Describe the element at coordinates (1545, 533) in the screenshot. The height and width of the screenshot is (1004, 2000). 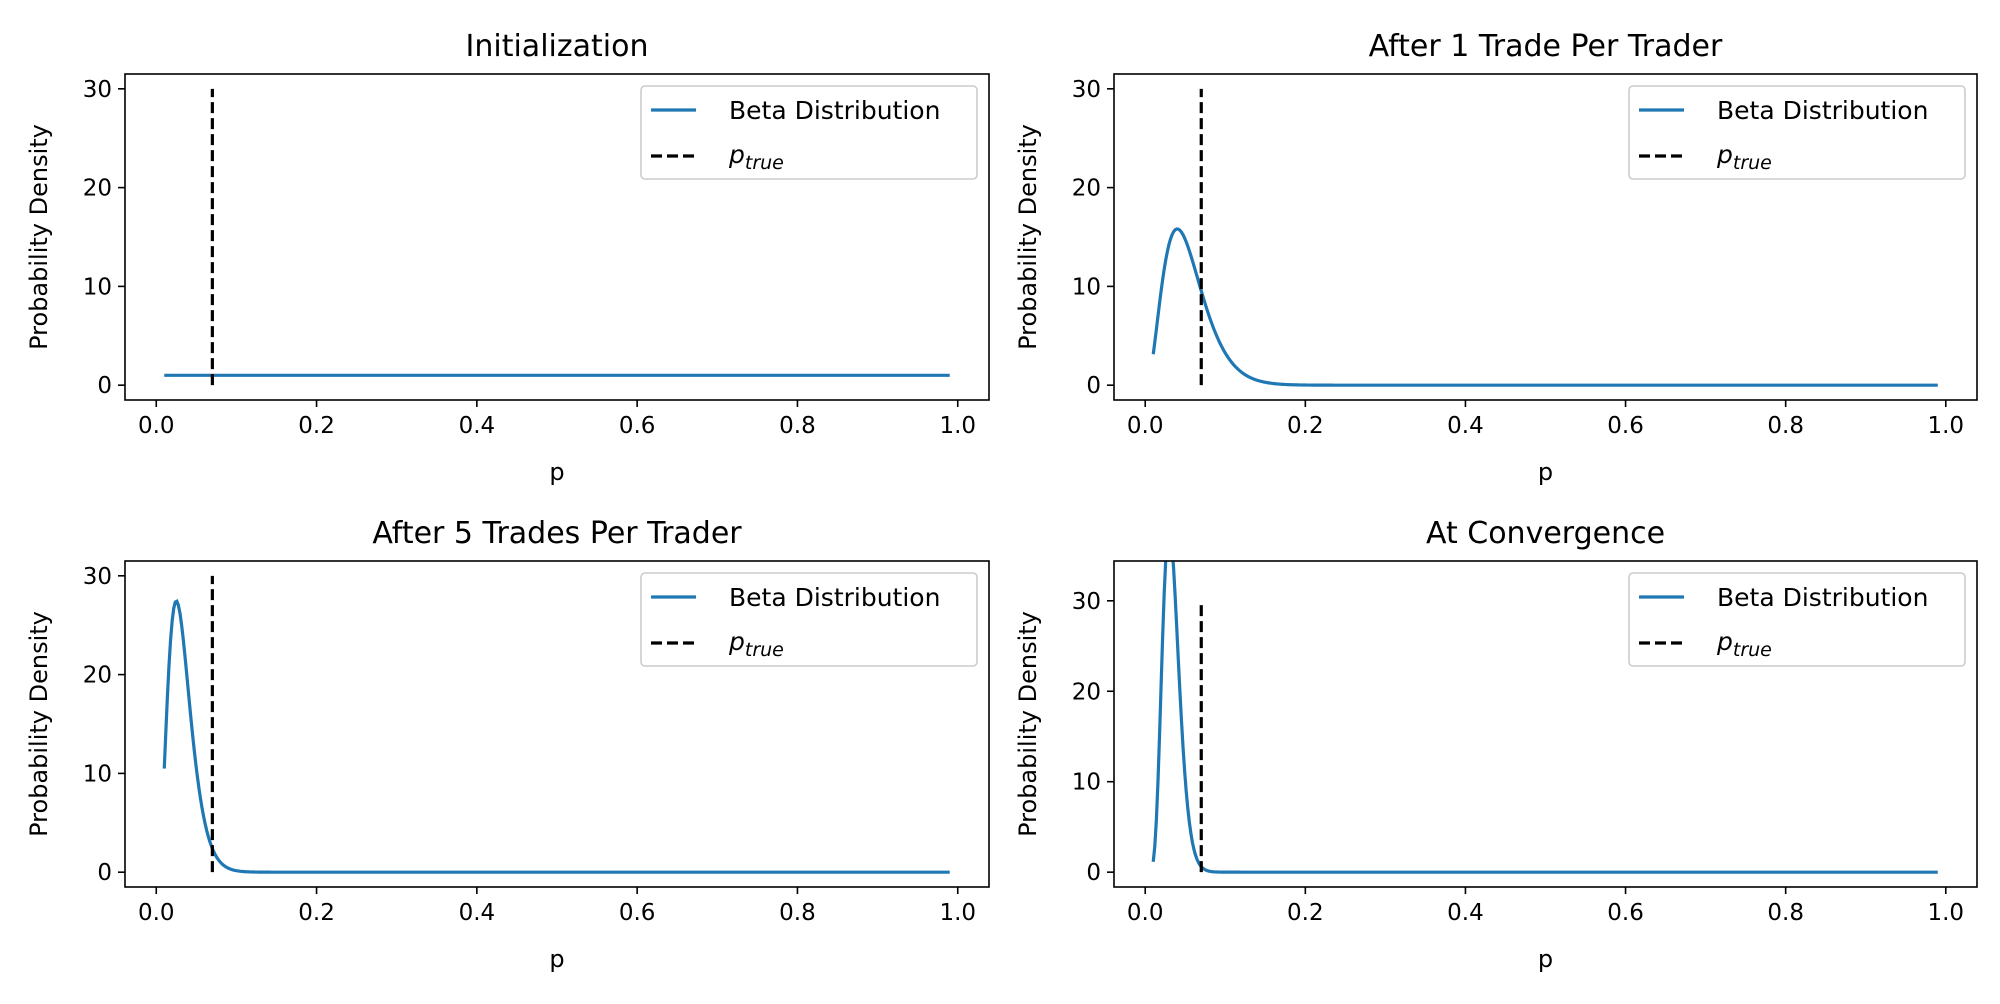
I see `subplot-title: At Convergence` at that location.